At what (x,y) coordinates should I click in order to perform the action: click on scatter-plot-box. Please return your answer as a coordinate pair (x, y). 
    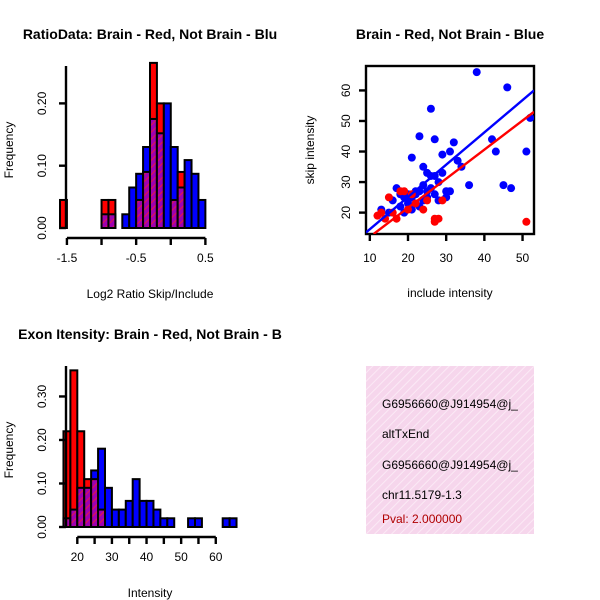
    Looking at the image, I should click on (450, 150).